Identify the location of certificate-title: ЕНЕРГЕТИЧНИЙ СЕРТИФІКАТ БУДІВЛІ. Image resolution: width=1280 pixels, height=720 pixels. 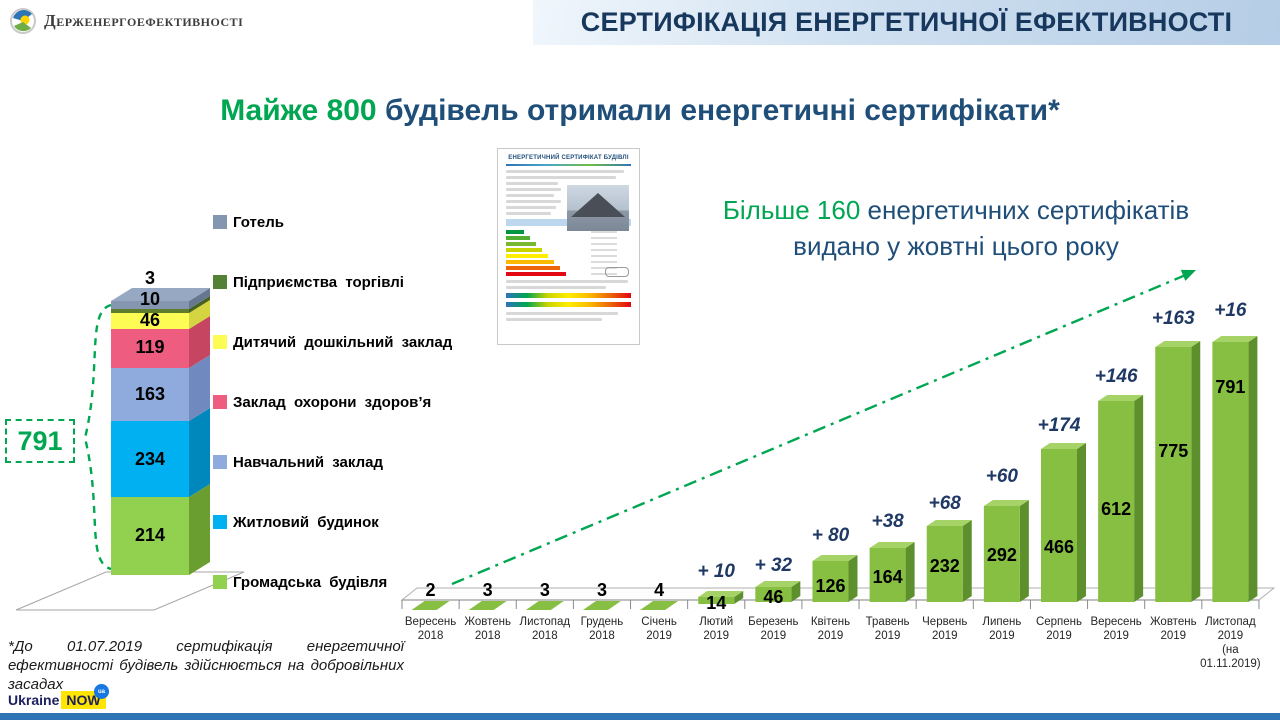
(568, 158).